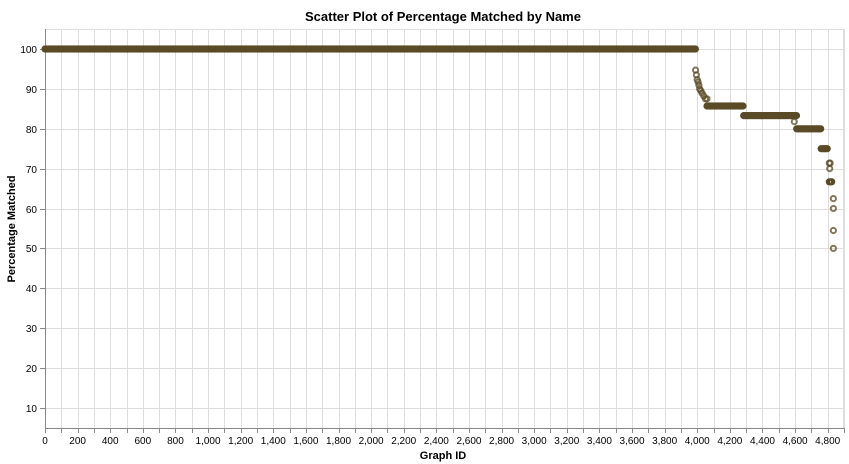 The width and height of the screenshot is (849, 464). What do you see at coordinates (32, 170) in the screenshot?
I see `y-tick-label: 70` at bounding box center [32, 170].